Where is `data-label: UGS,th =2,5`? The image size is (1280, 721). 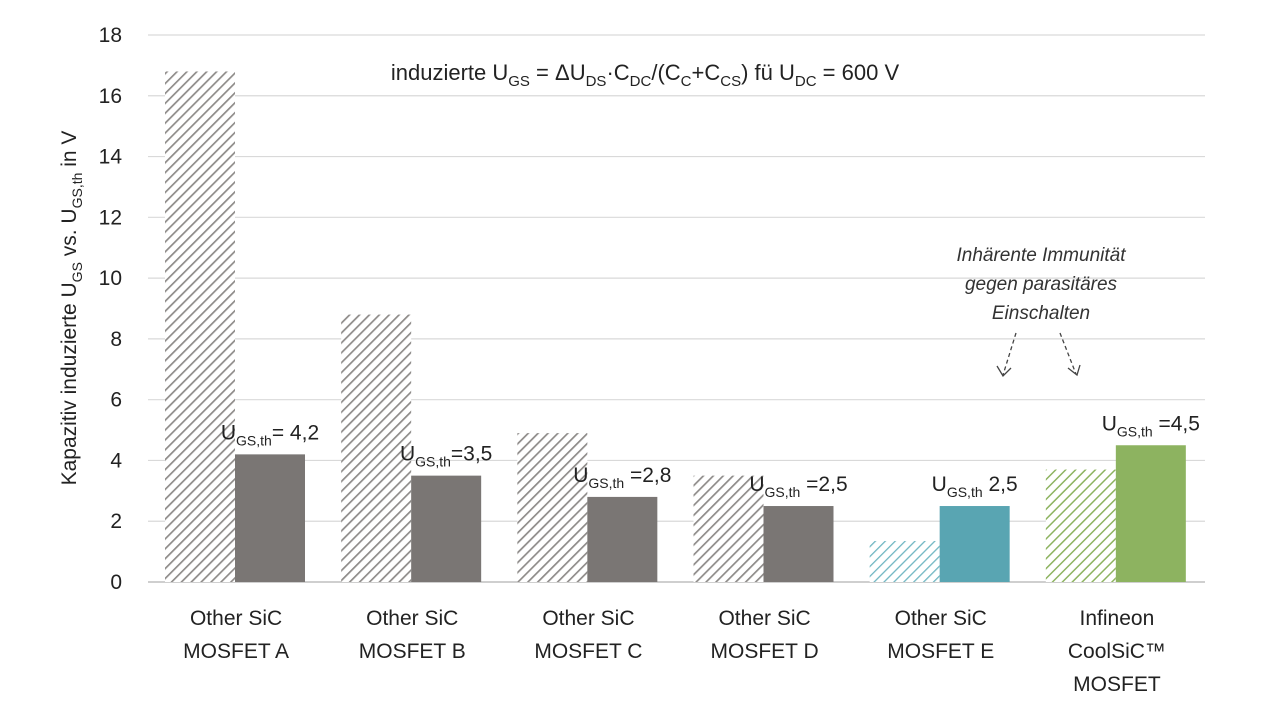
data-label: UGS,th =2,5 is located at coordinates (798, 486).